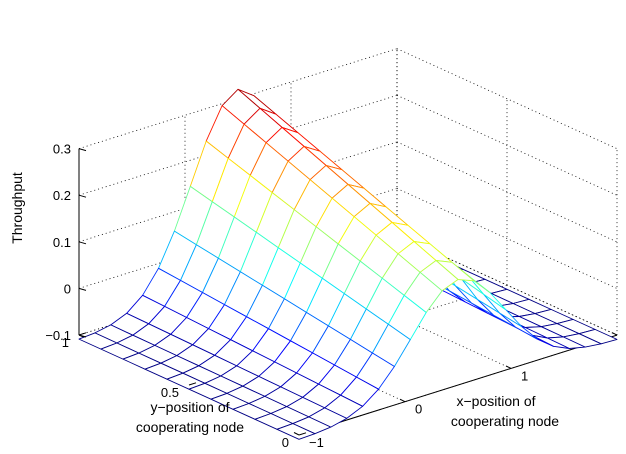 The height and width of the screenshot is (454, 626). I want to click on y-tick-label: 0.5, so click(170, 392).